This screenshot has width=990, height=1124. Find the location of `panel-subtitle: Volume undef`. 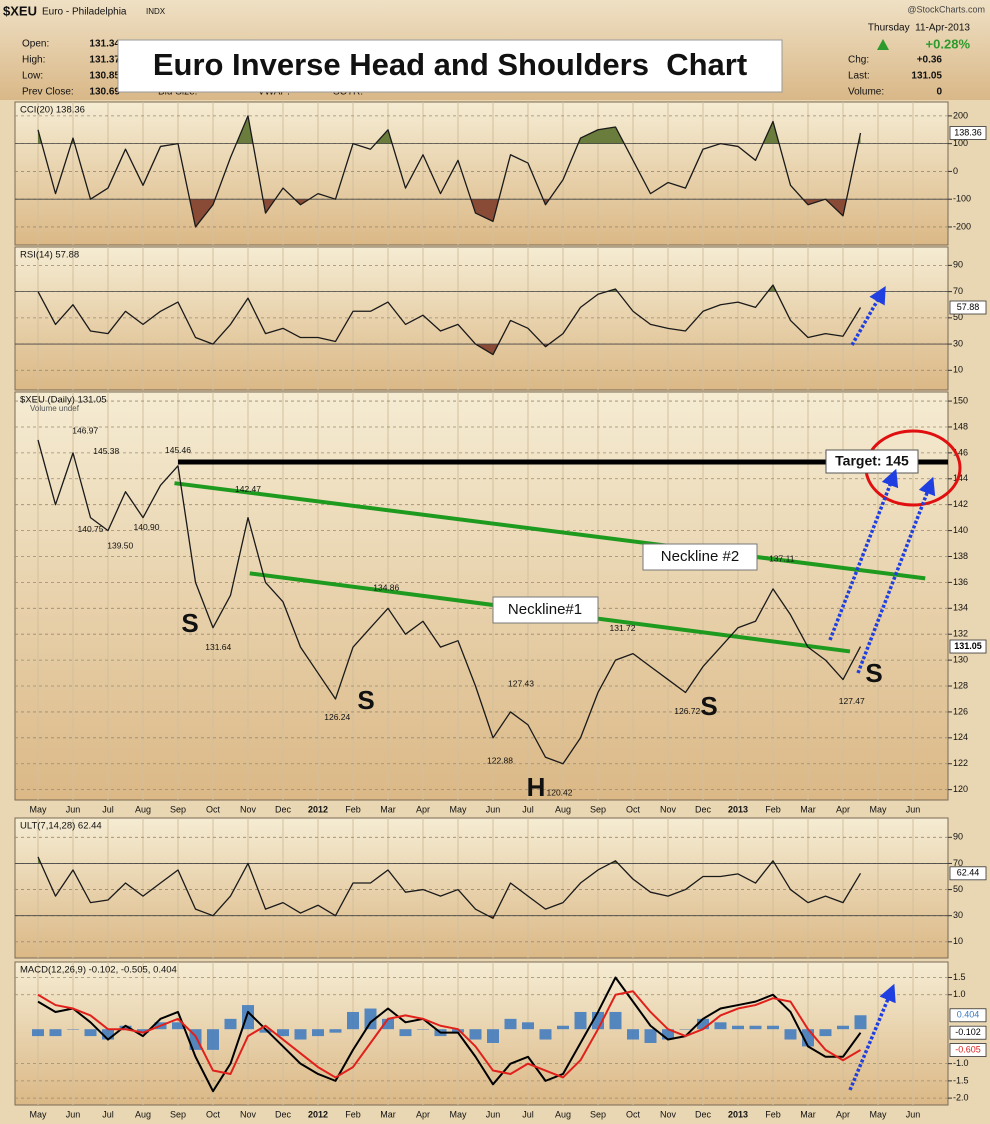

panel-subtitle: Volume undef is located at coordinates (55, 408).